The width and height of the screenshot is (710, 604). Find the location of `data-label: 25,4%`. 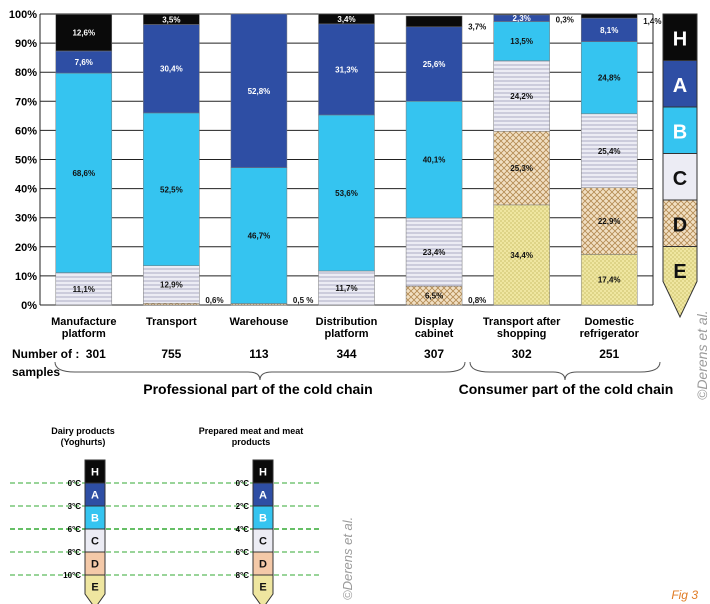

data-label: 25,4% is located at coordinates (609, 151).